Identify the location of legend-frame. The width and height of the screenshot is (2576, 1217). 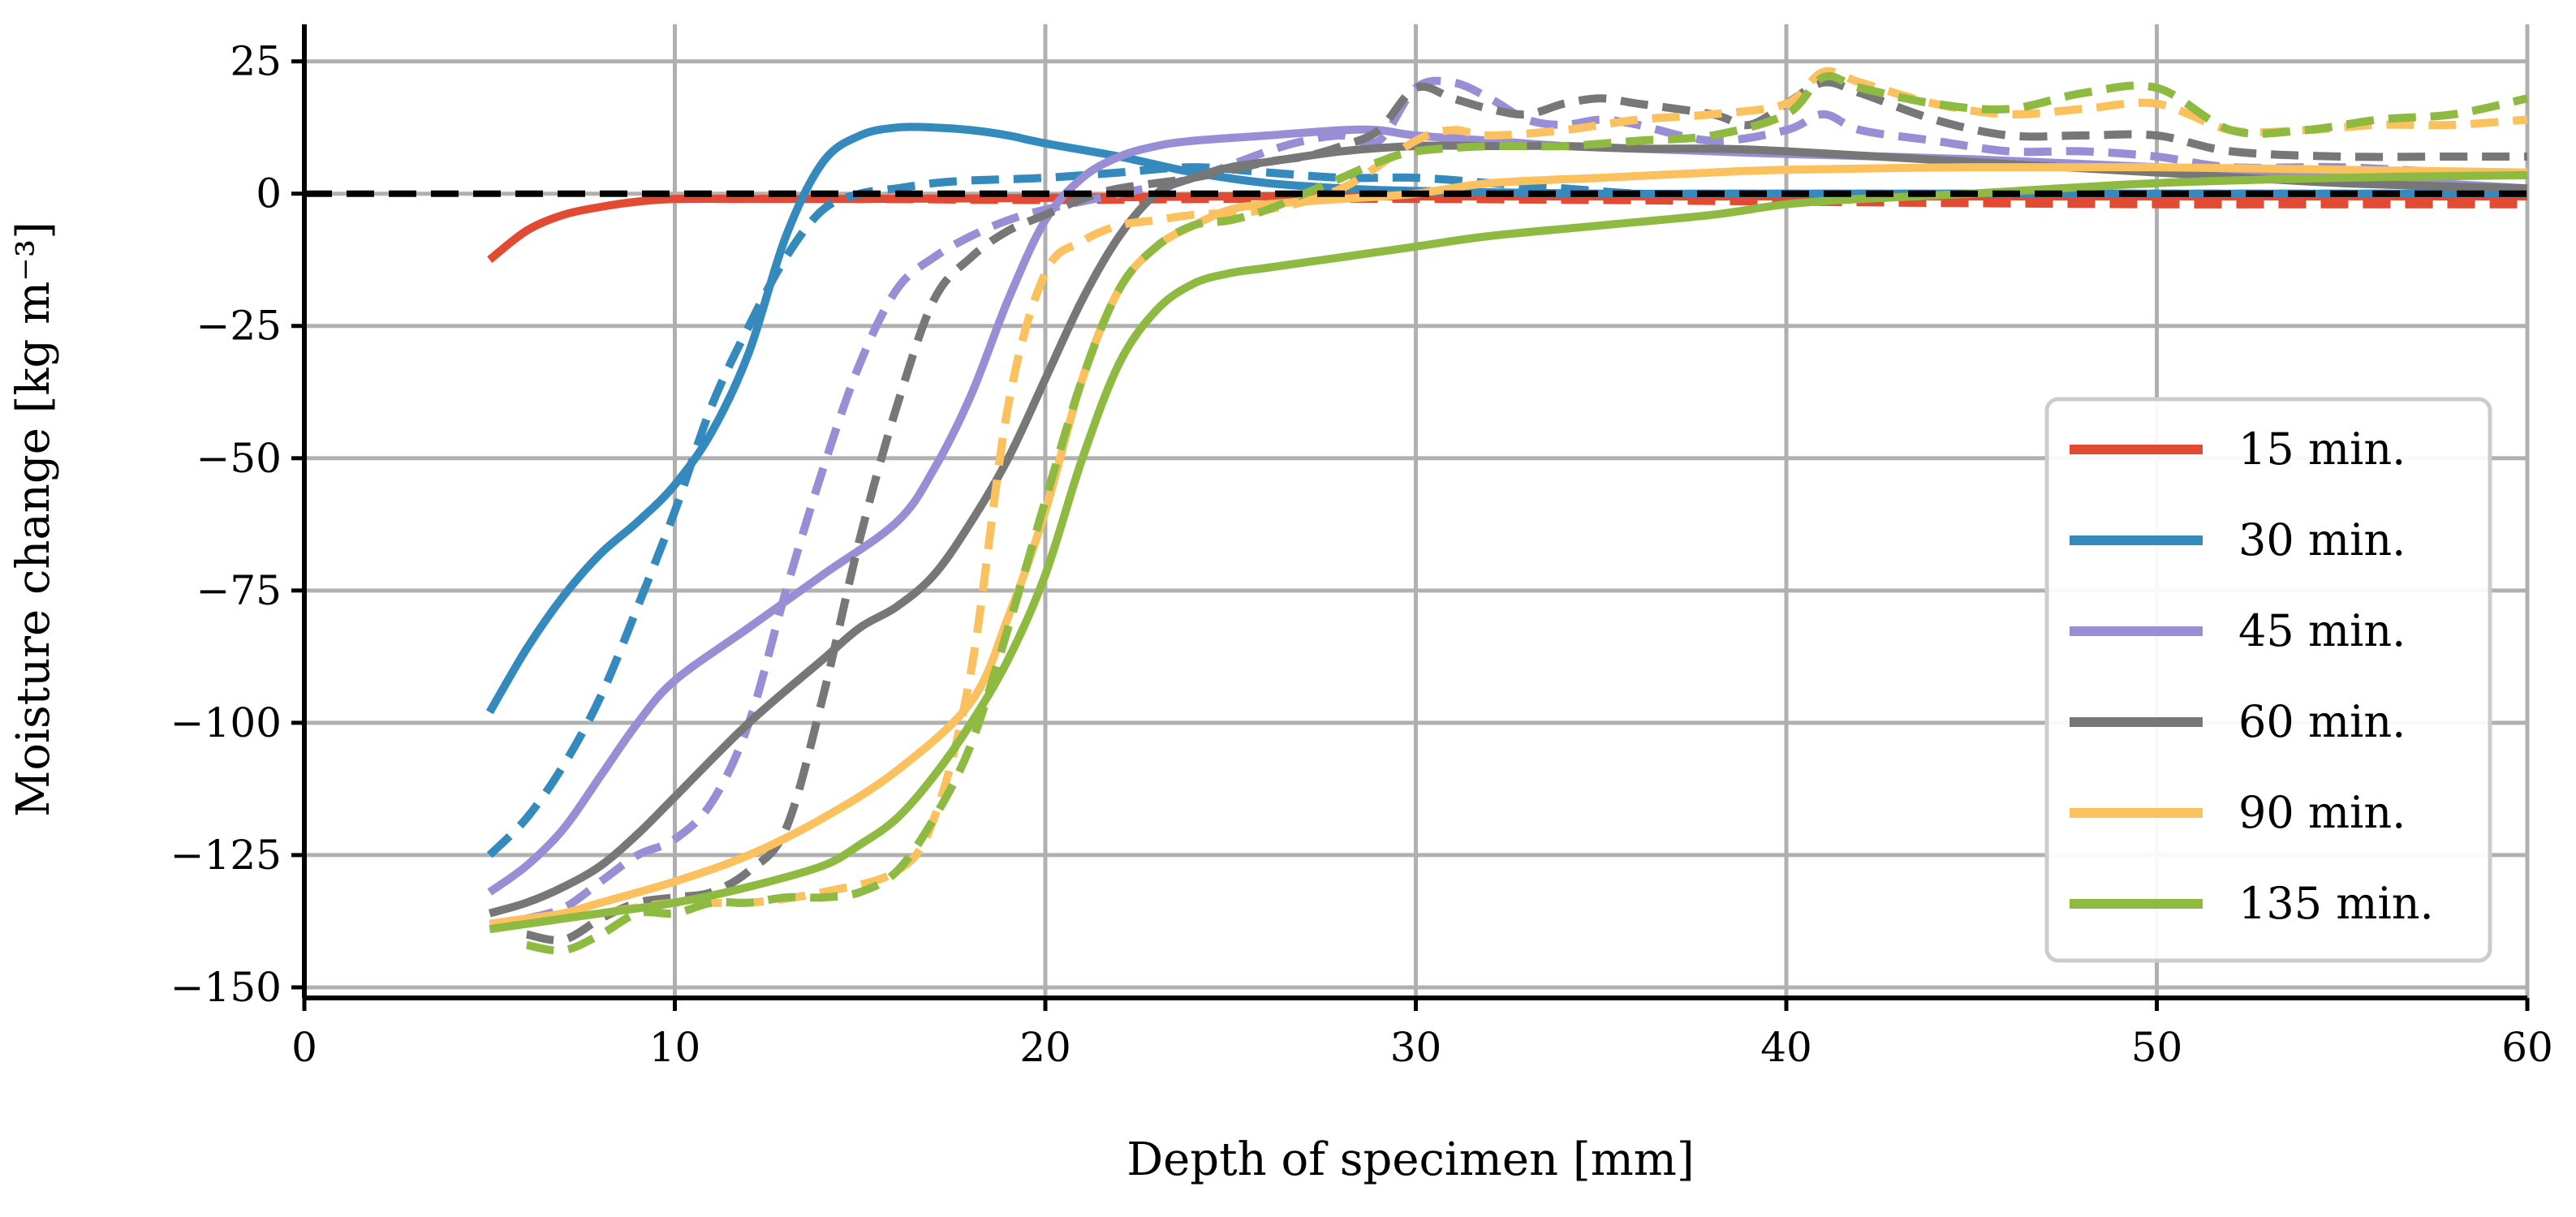
(2268, 680).